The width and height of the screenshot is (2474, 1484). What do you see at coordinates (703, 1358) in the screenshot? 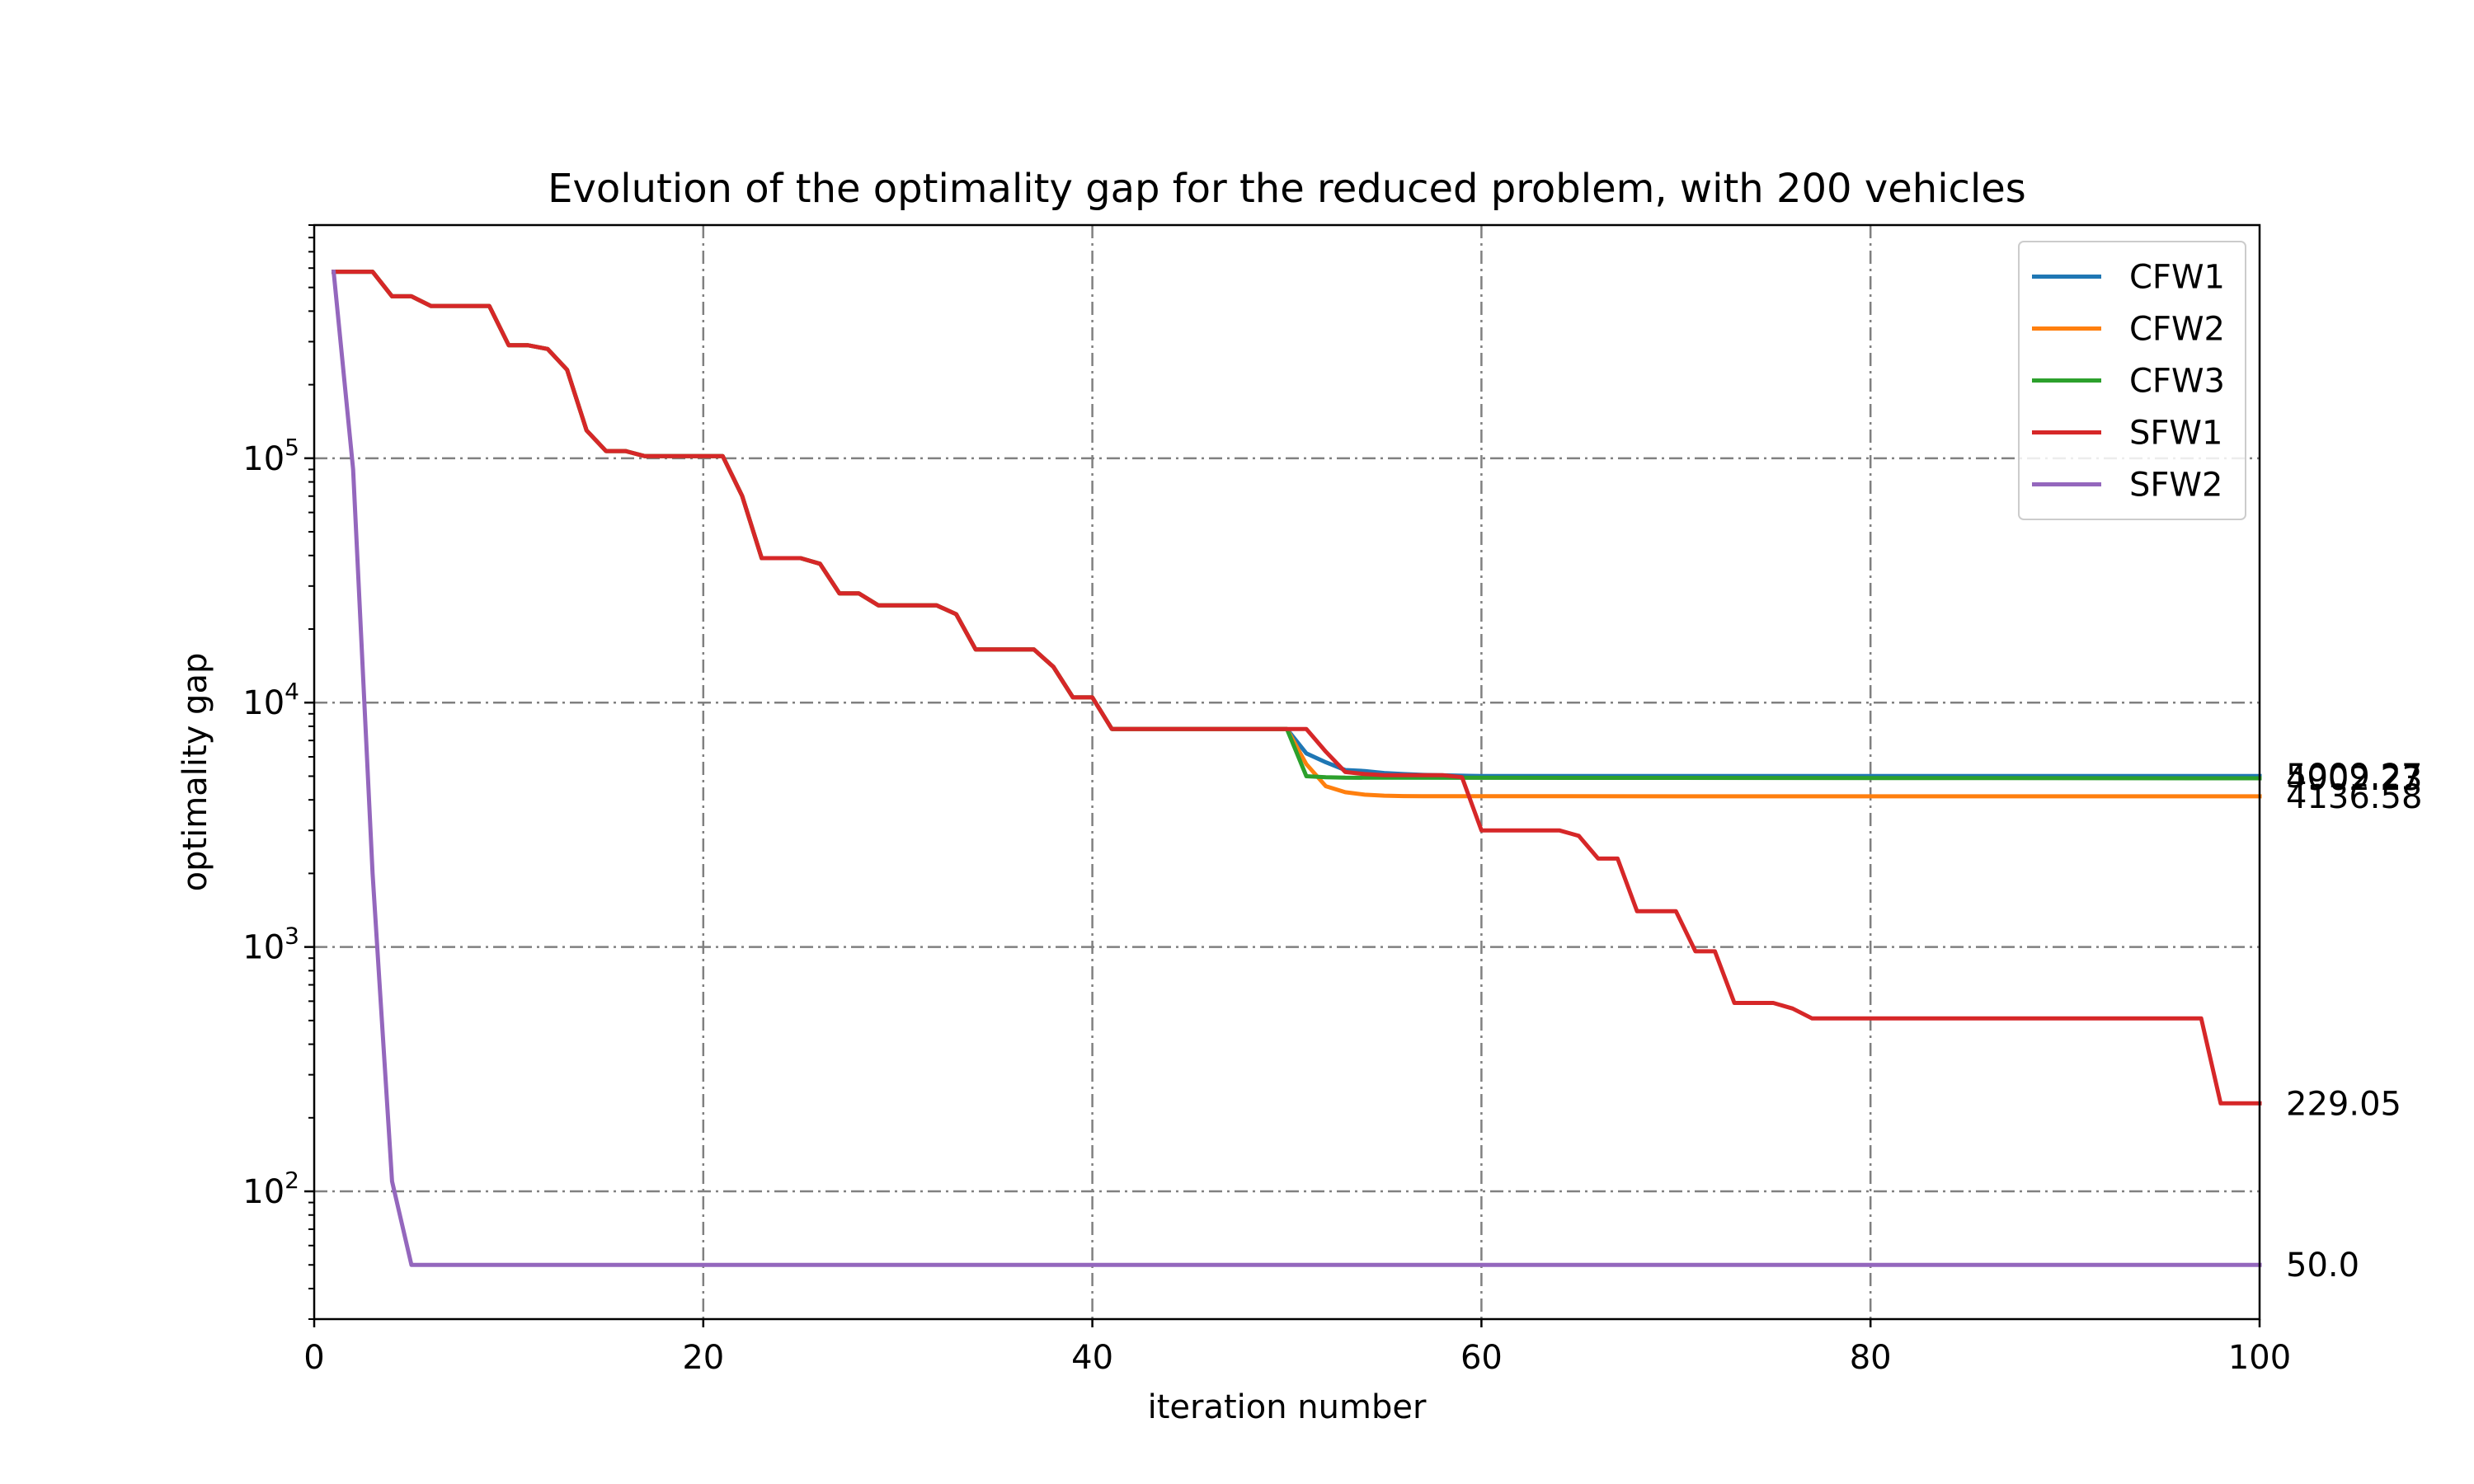
I see `x-tick-label: 20` at bounding box center [703, 1358].